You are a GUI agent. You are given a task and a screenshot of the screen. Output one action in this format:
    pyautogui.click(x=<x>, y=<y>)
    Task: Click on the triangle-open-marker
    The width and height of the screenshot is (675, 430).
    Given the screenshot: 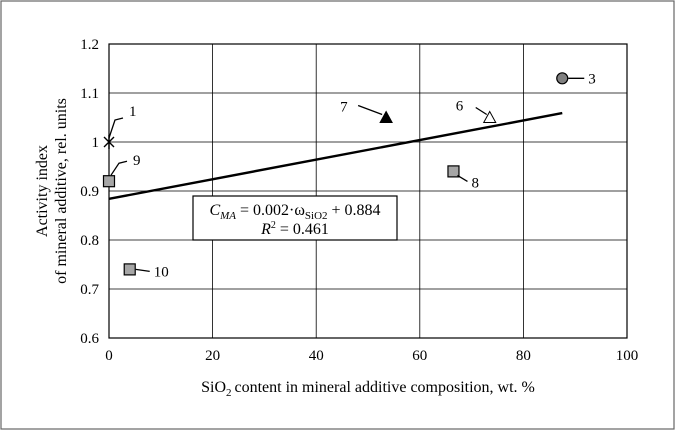 What is the action you would take?
    pyautogui.click(x=489, y=116)
    